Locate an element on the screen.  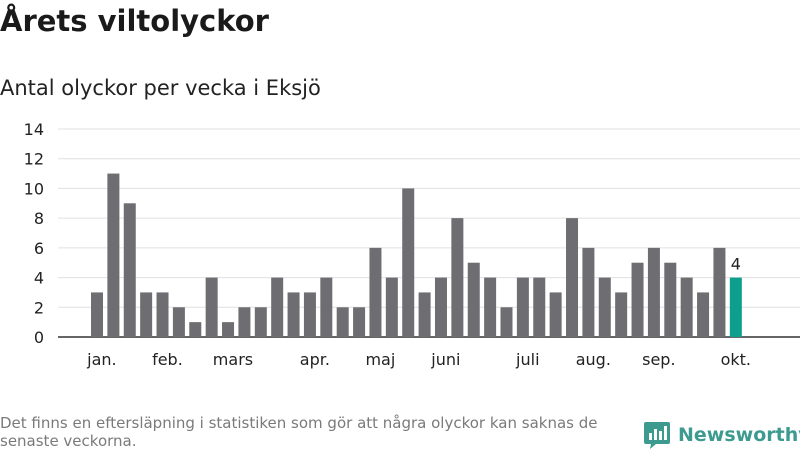
y-tick-label: 4 is located at coordinates (39, 278).